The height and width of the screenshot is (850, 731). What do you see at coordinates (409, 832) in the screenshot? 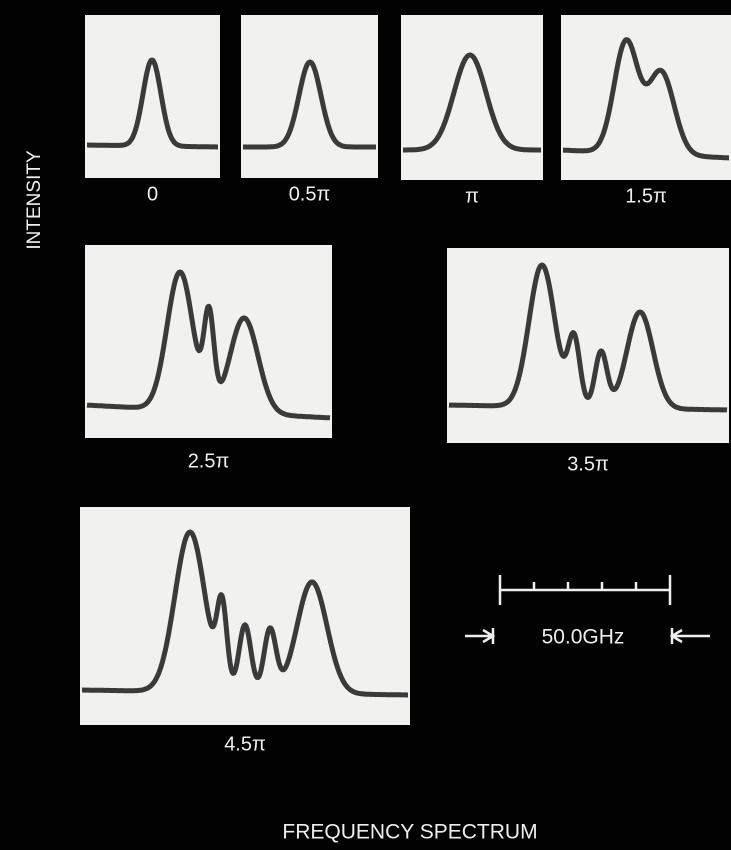
I see `x-axis-label: FREQUENCY SPECTRUM` at bounding box center [409, 832].